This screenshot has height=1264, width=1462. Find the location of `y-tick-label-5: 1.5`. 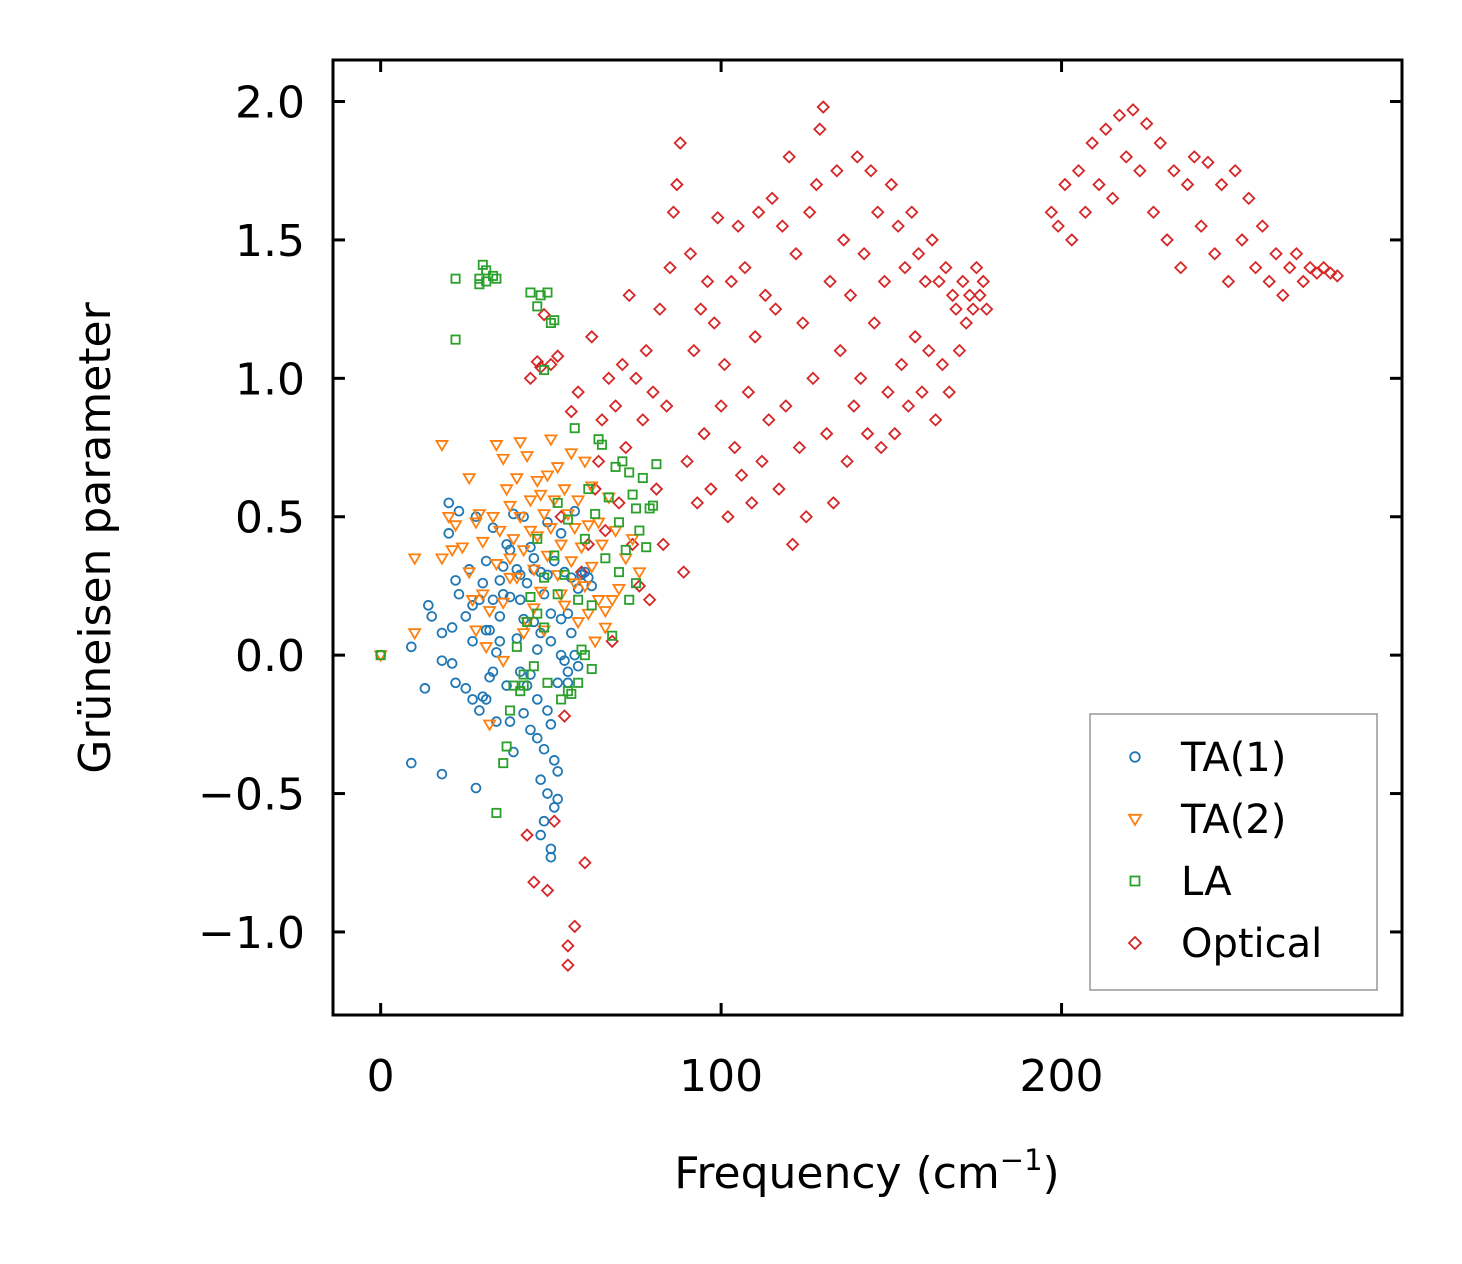

y-tick-label-5: 1.5 is located at coordinates (270, 241).